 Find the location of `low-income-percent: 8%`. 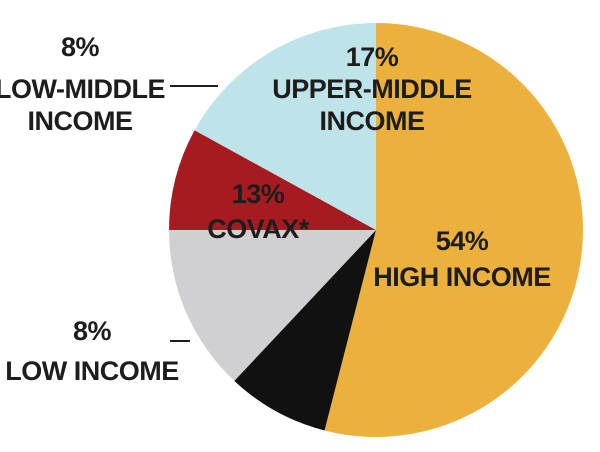

low-income-percent: 8% is located at coordinates (92, 331).